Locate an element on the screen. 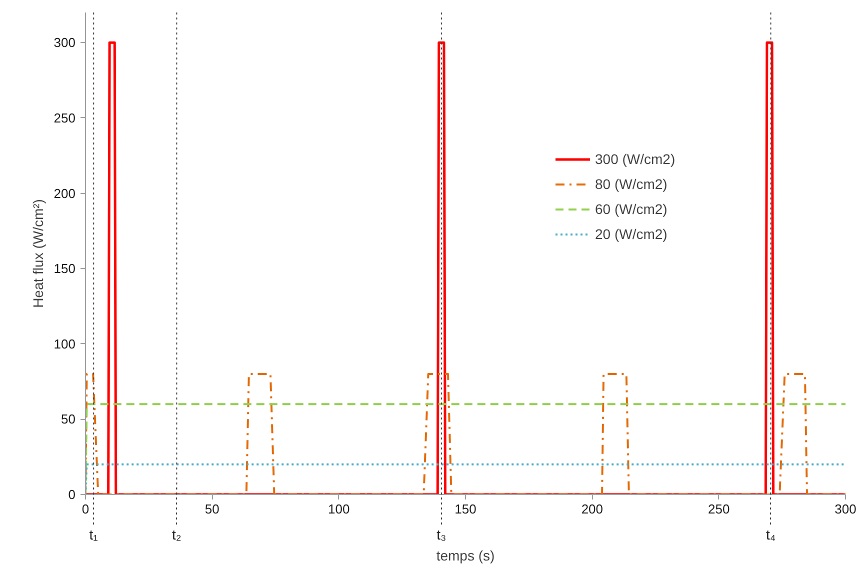 The width and height of the screenshot is (857, 566). x-tick-label: 200 is located at coordinates (592, 509).